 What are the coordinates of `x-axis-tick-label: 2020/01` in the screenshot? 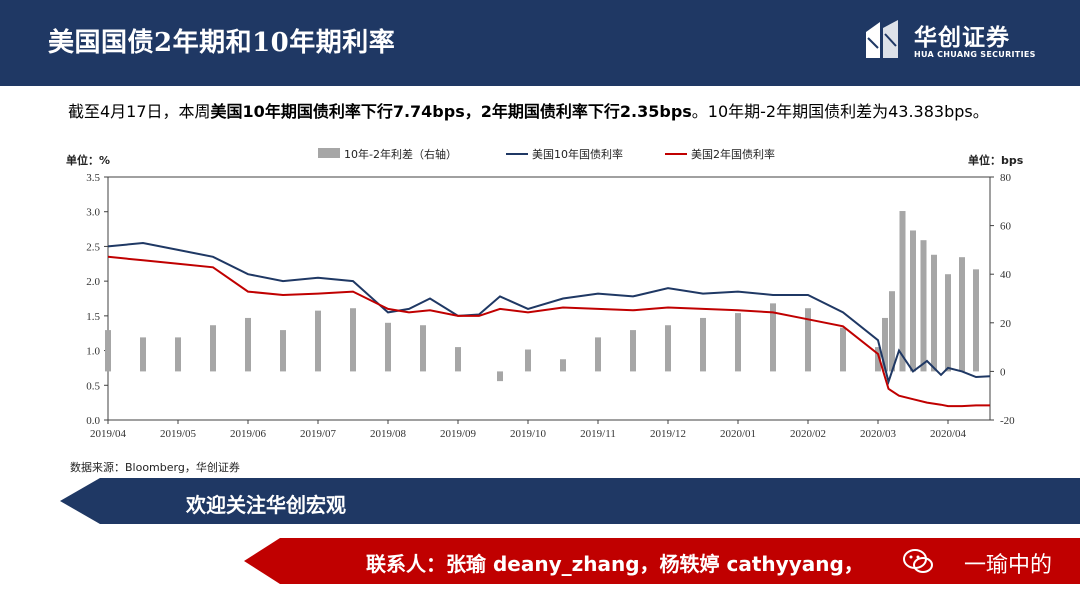 It's located at (738, 434).